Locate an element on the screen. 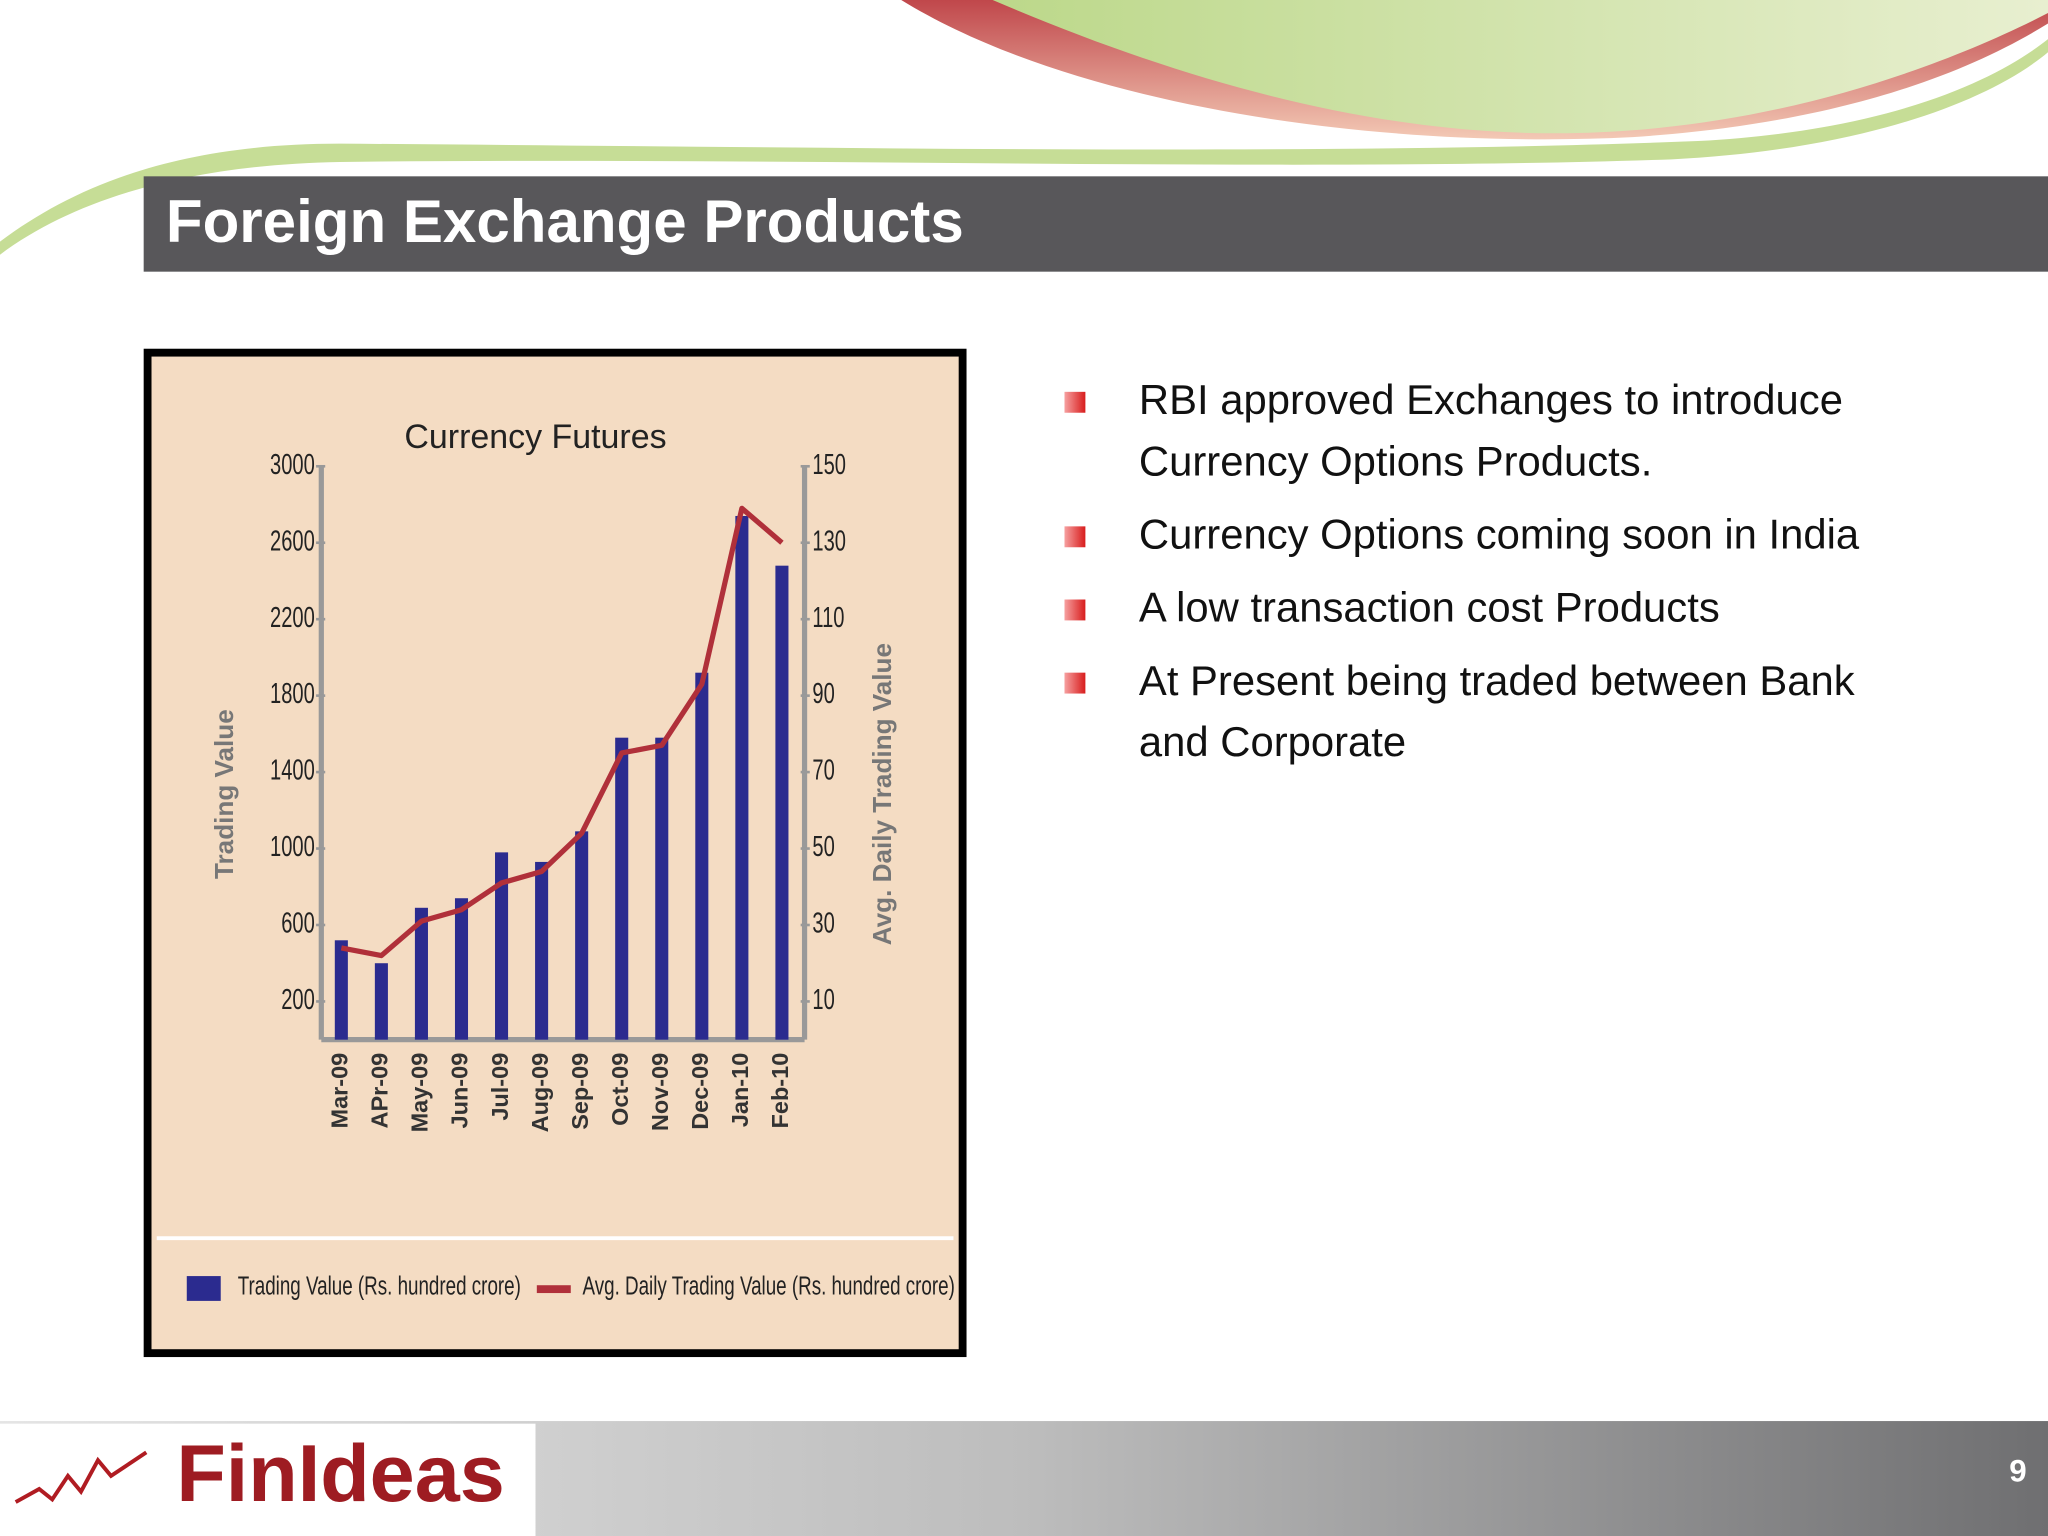  y-axis-title: Trading Value is located at coordinates (224, 794).